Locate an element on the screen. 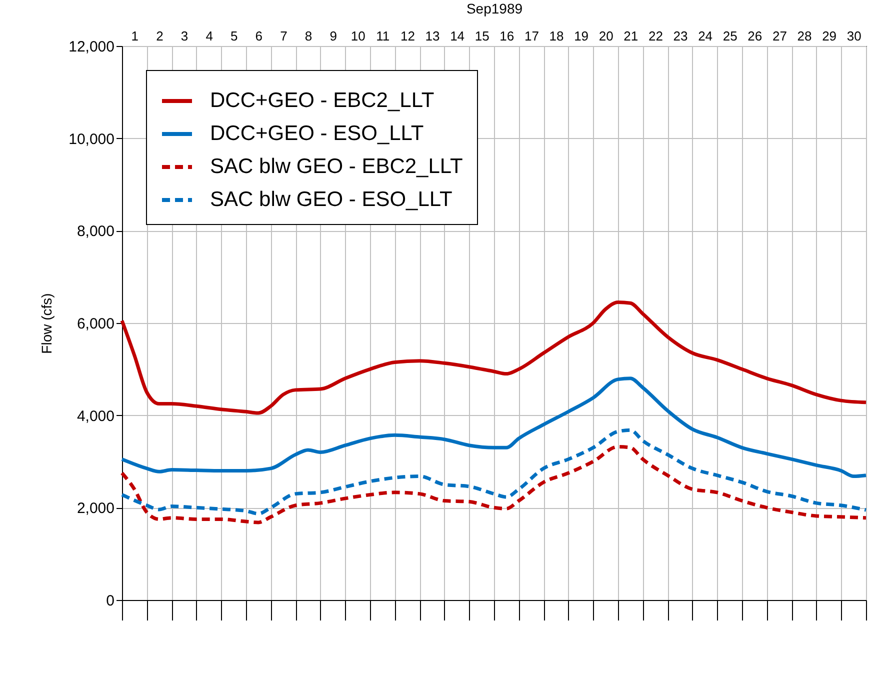 The image size is (869, 675). x-tick-label: 23 is located at coordinates (680, 36).